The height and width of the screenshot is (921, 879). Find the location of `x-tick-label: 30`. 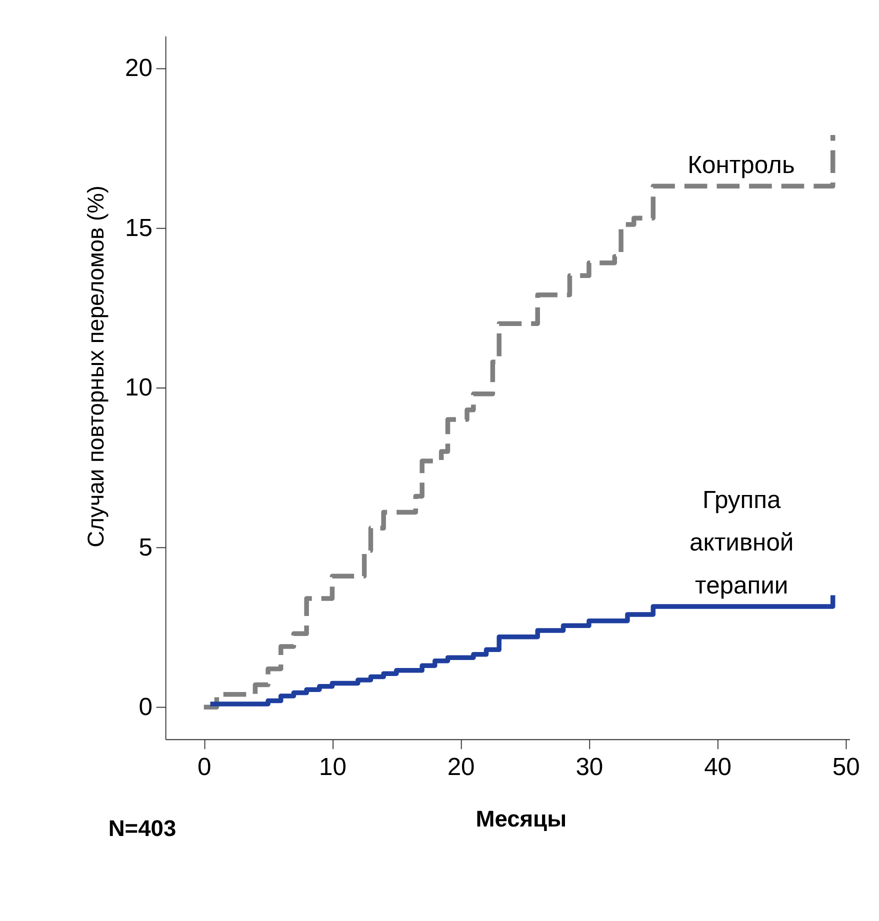

x-tick-label: 30 is located at coordinates (590, 767).